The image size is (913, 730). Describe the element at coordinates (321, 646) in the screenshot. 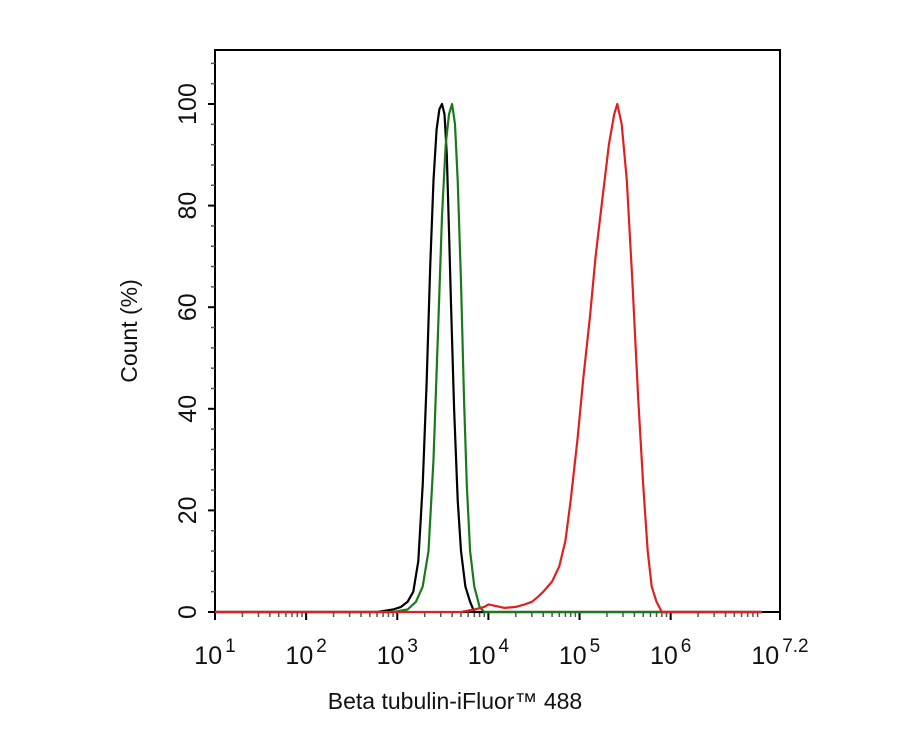

I see `x-tick-exponent: 2` at that location.